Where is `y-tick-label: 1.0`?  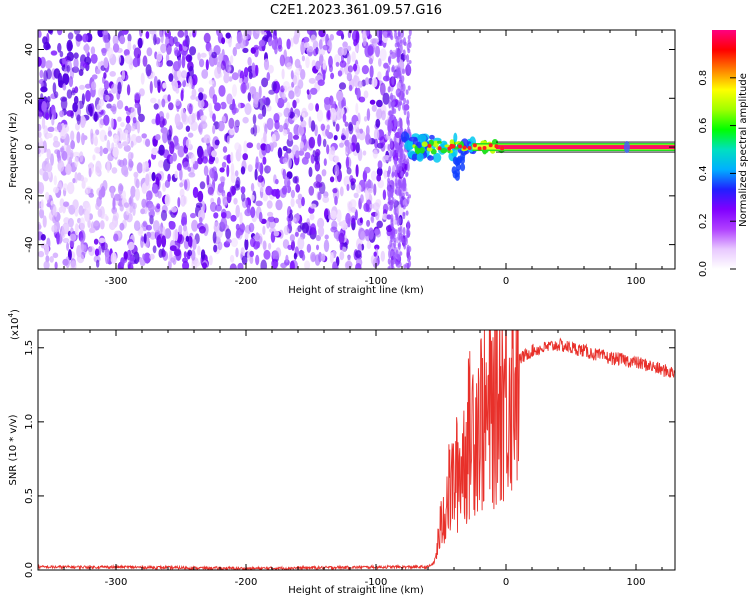
y-tick-label: 1.0 is located at coordinates (29, 422).